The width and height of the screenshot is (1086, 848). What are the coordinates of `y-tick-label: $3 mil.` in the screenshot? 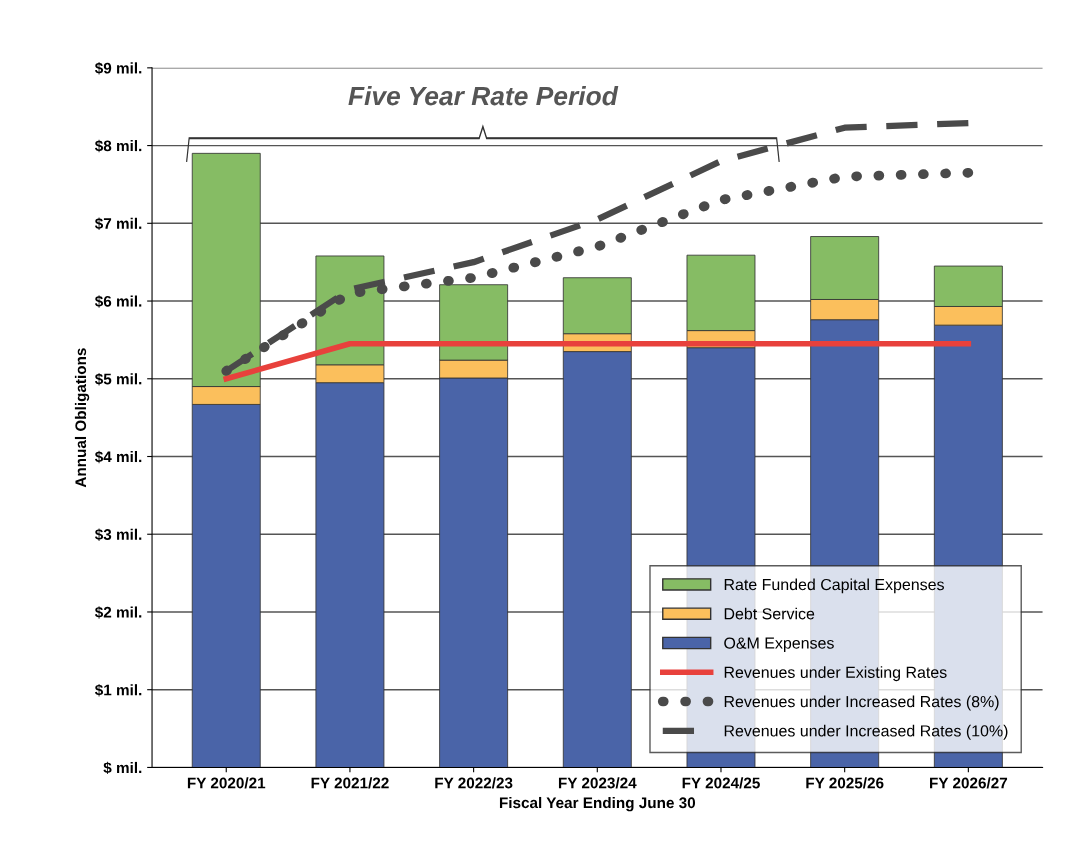 It's located at (118, 534).